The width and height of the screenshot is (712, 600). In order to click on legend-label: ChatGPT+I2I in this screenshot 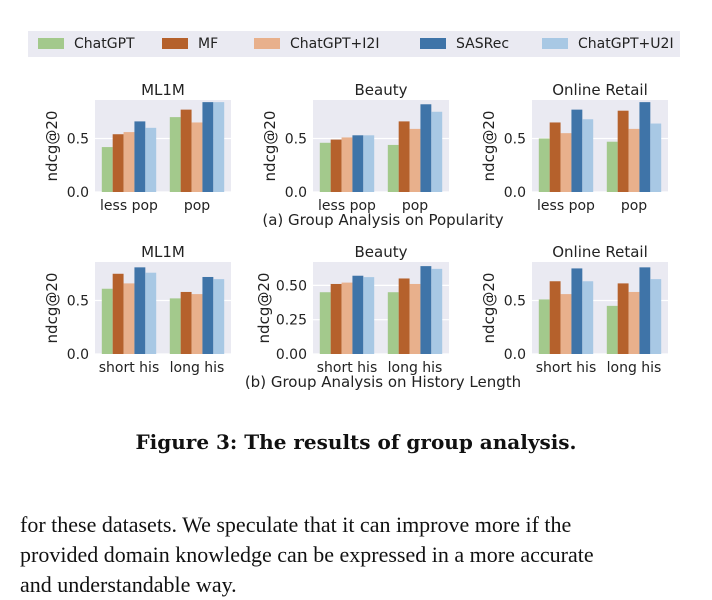, I will do `click(334, 44)`.